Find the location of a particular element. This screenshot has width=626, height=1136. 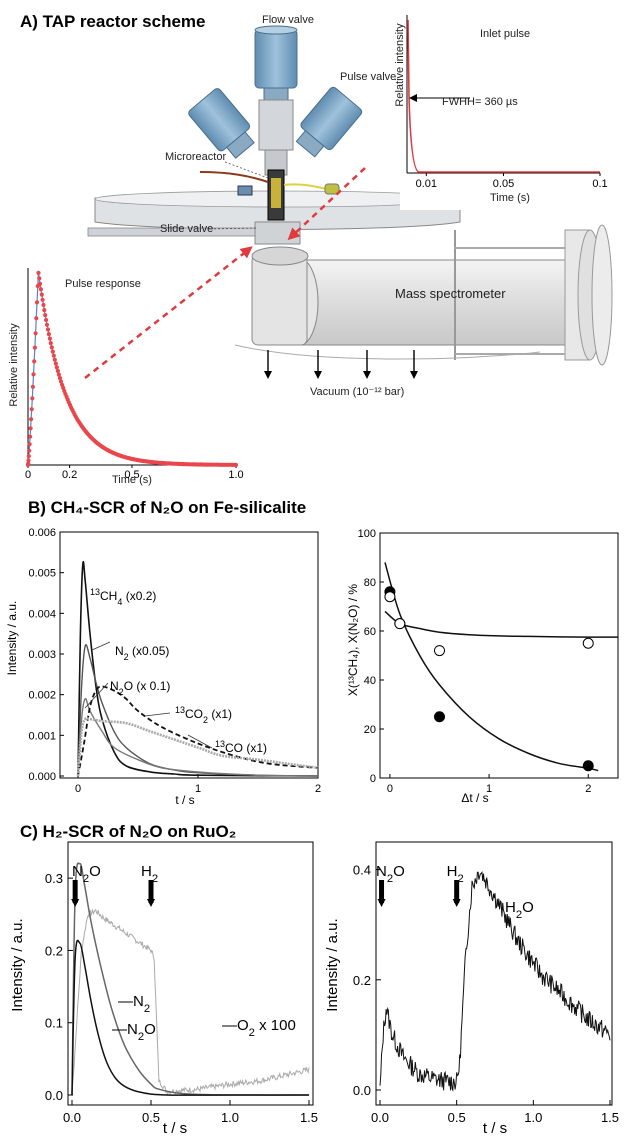

pulse-valve-label: Pulse valve is located at coordinates (368, 77).